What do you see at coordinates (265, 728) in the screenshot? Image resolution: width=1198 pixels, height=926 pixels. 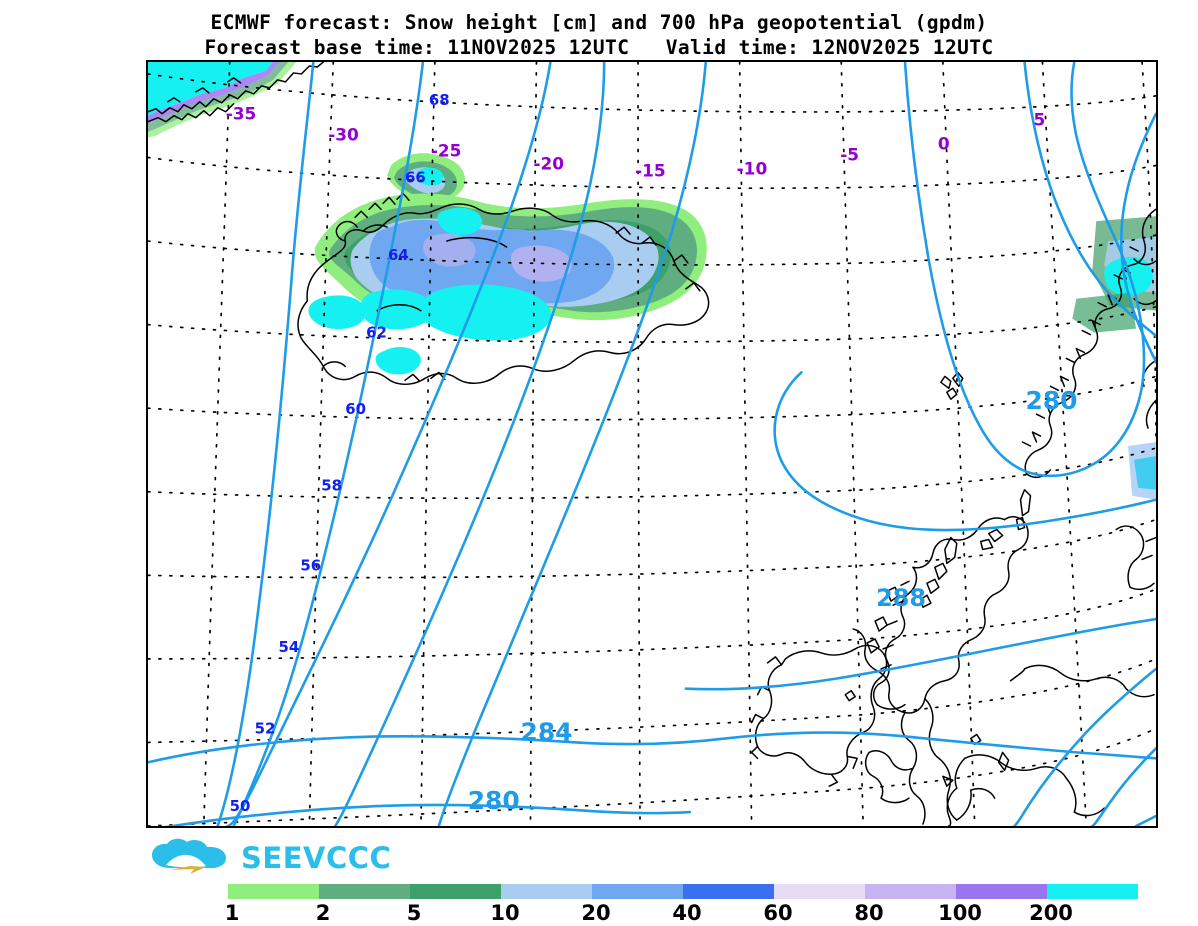 I see `latitude-label: 52` at bounding box center [265, 728].